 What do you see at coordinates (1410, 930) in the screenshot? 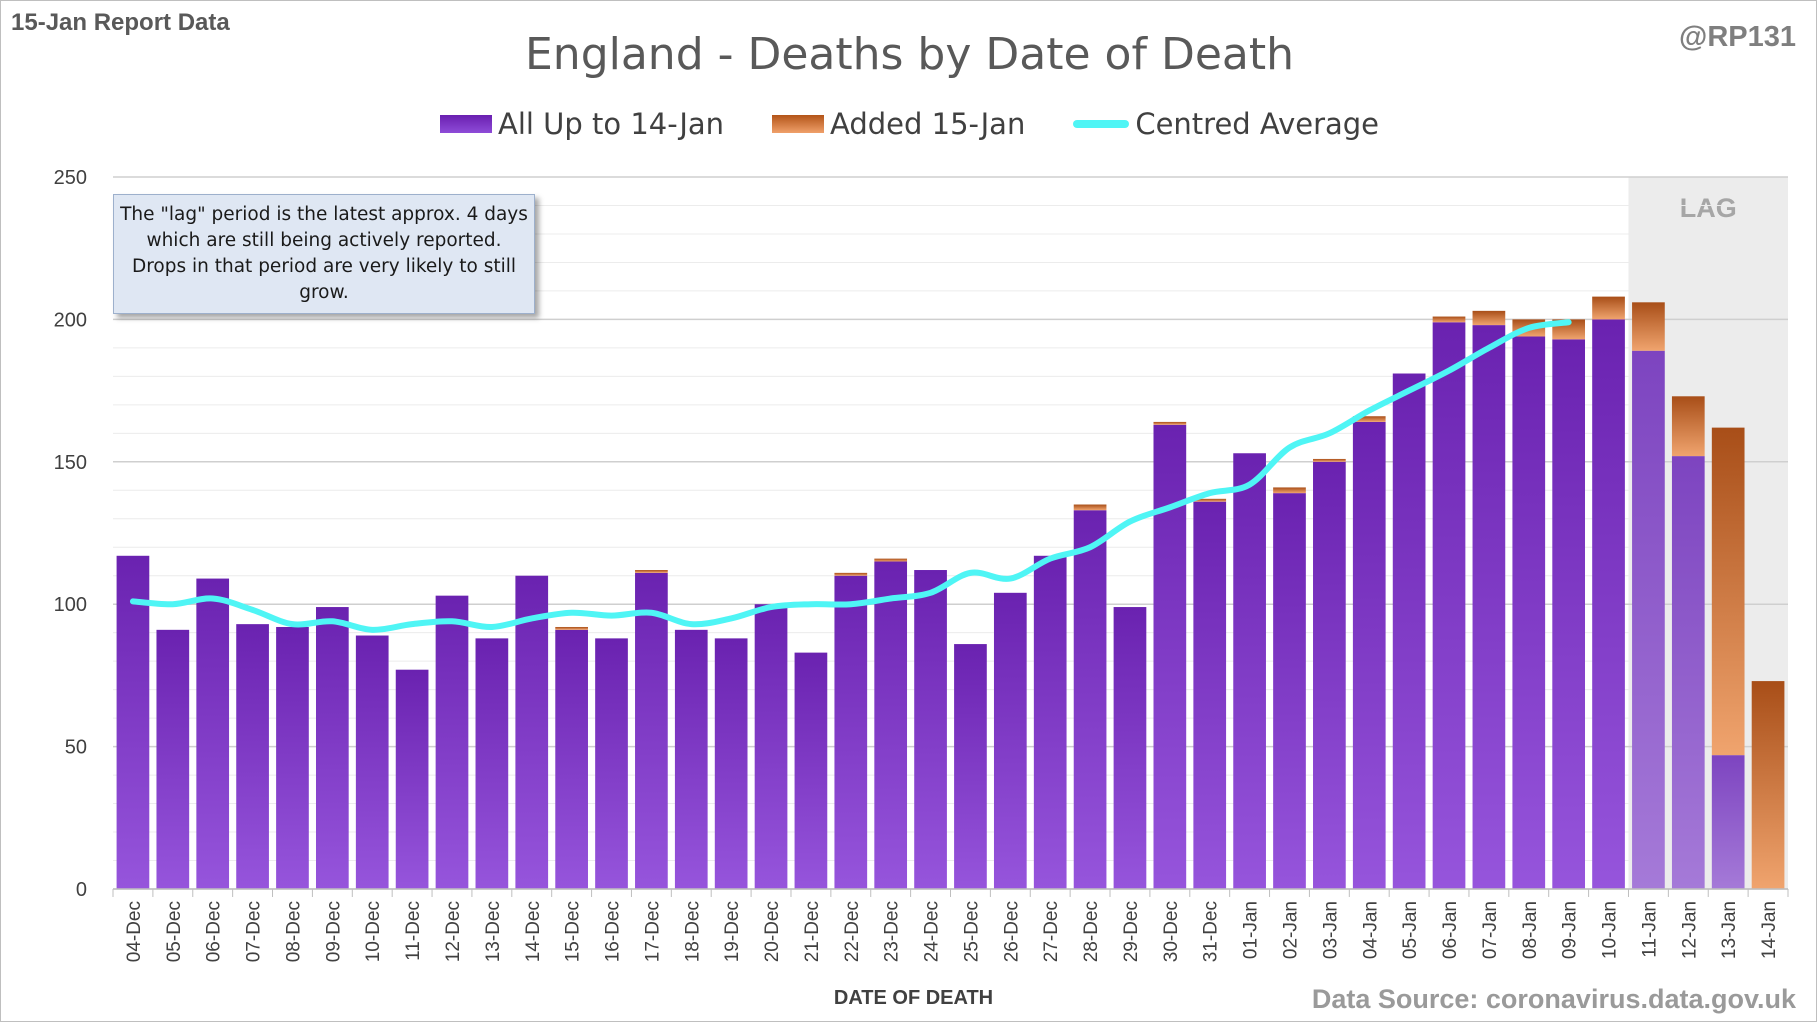
I see `x-tick-label: 05-Jan` at bounding box center [1410, 930].